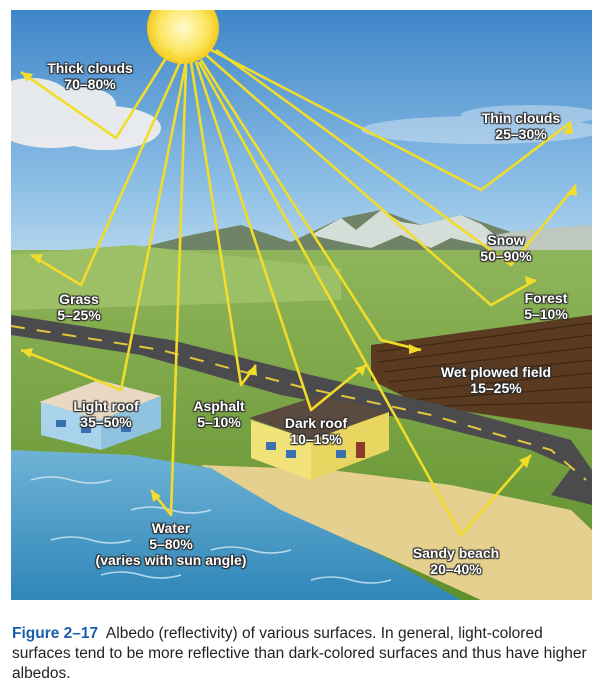 Image resolution: width=603 pixels, height=696 pixels. I want to click on snow-value: 50–90%, so click(506, 256).